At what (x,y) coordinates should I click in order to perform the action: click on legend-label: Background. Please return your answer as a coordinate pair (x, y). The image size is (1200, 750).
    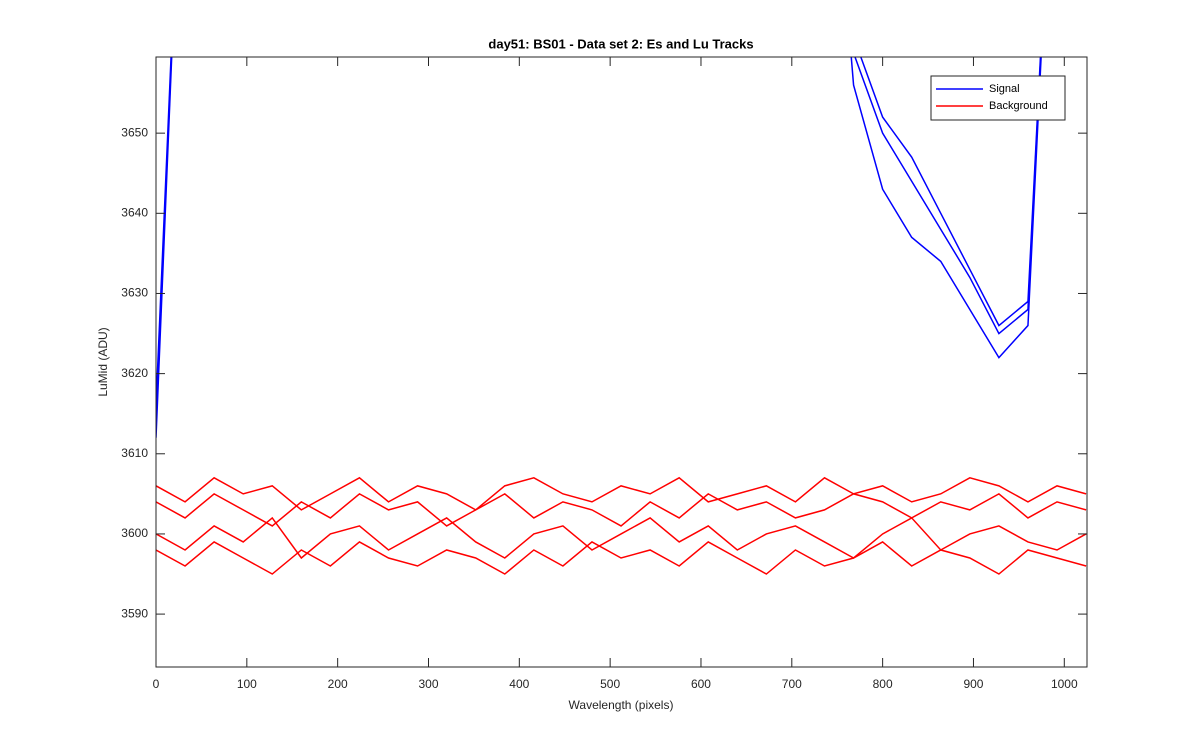
    Looking at the image, I should click on (1018, 106).